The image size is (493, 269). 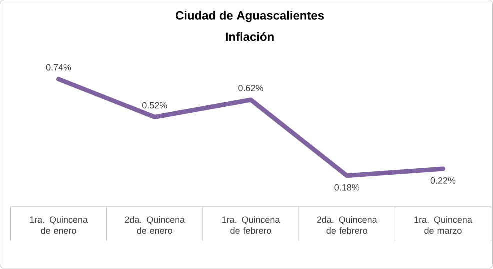 What do you see at coordinates (250, 16) in the screenshot?
I see `chart-title: Ciudad de Aguascalientes` at bounding box center [250, 16].